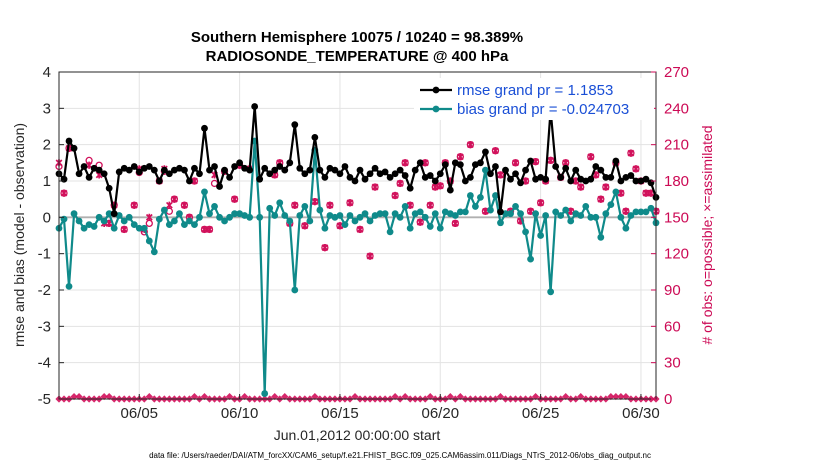  I want to click on y-tick-label-left: -3, so click(44, 326).